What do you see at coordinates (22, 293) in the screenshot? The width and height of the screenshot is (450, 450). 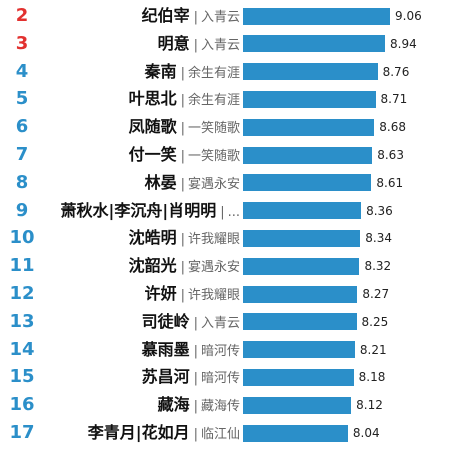 I see `rank-number: 12` at bounding box center [22, 293].